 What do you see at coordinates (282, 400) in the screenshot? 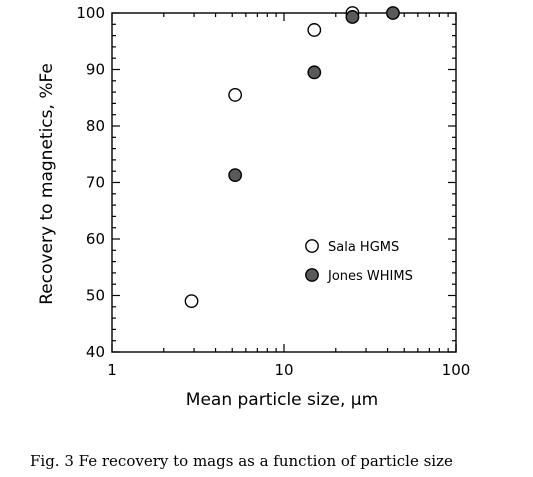
I see `x-axis-title: Mean particle size, μm` at bounding box center [282, 400].